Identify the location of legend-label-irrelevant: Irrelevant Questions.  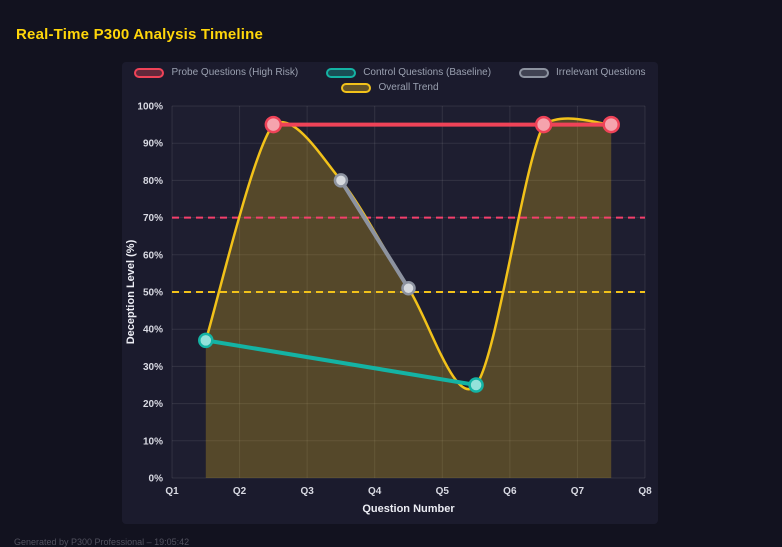
(601, 72).